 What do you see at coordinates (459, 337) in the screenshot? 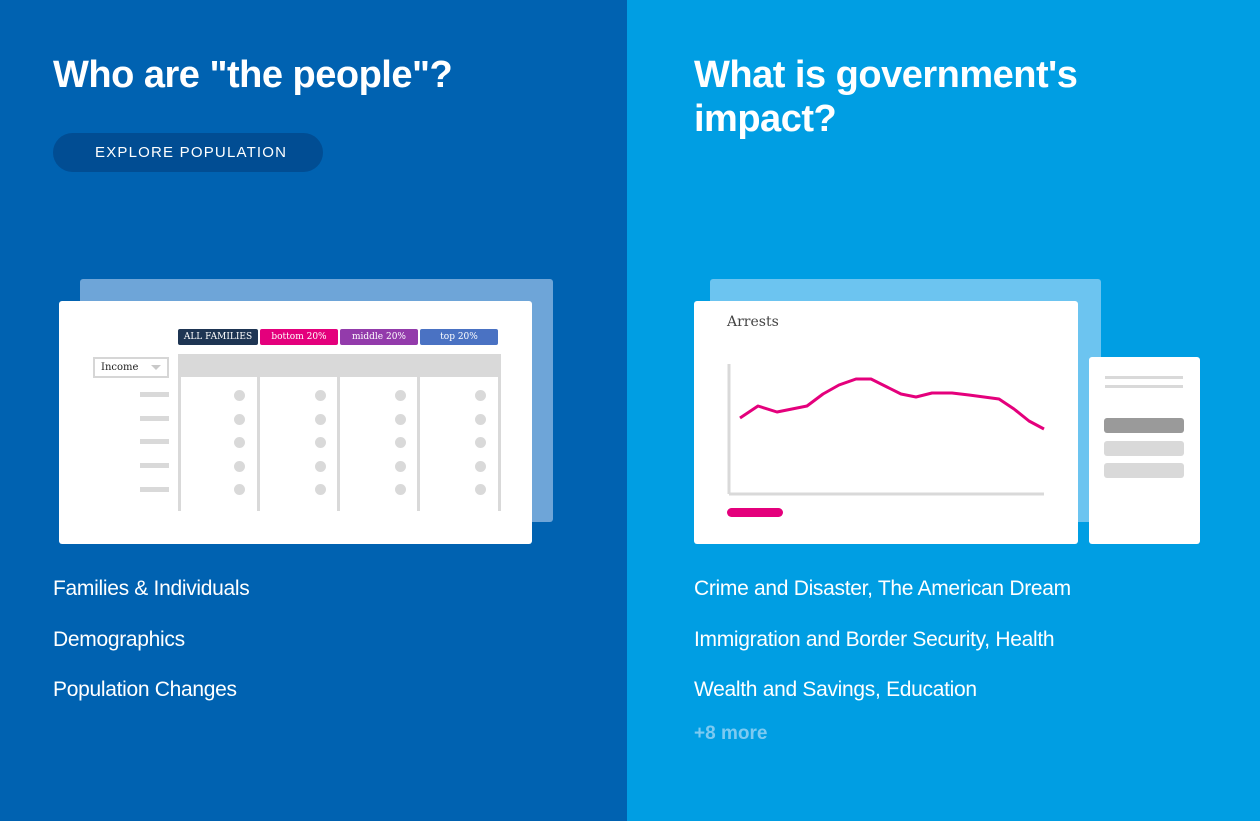
I see `tag-top-20: top 20%` at bounding box center [459, 337].